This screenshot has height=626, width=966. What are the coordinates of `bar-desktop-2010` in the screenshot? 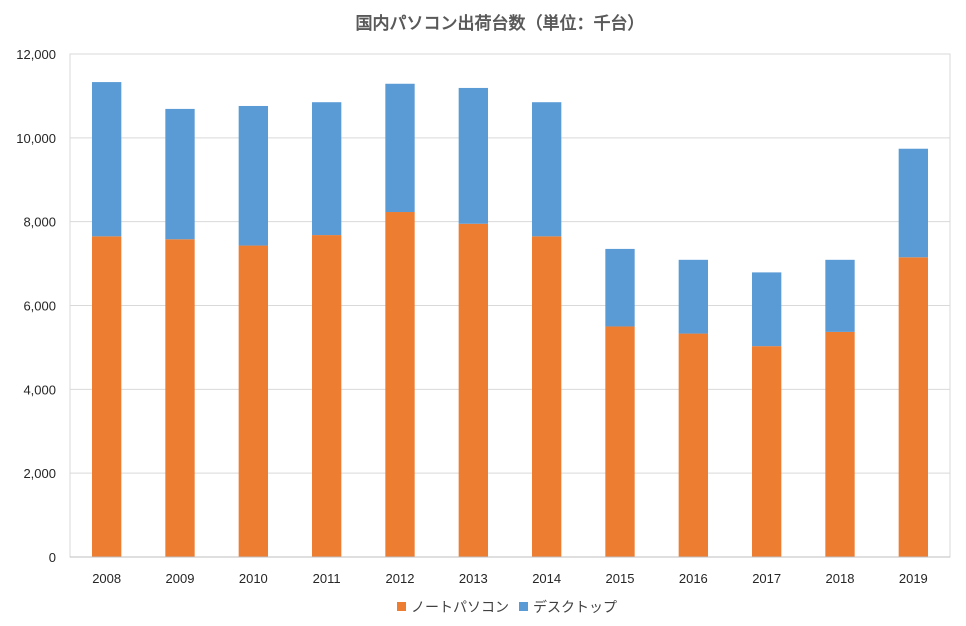 It's located at (253, 175).